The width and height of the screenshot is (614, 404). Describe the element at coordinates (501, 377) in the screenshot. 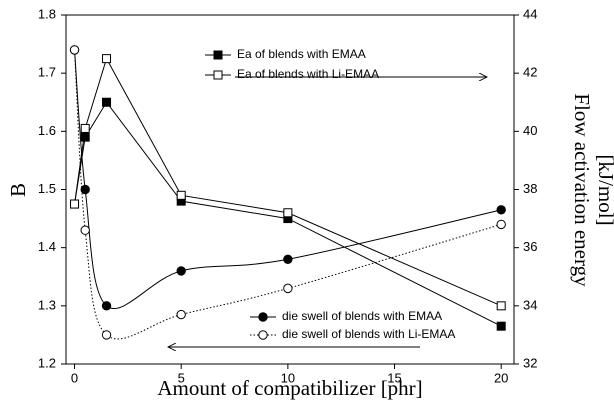

I see `x-tick-label: 20` at that location.